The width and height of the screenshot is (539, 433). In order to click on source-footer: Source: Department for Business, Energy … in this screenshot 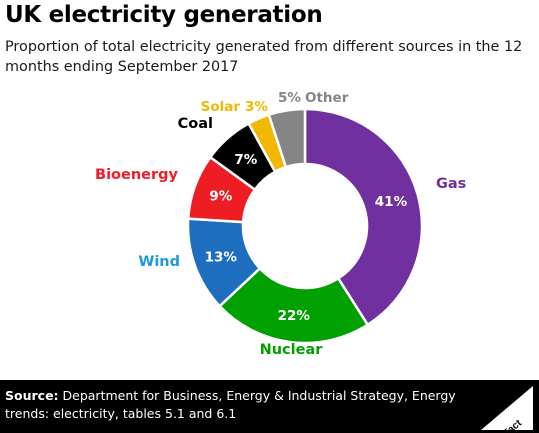, I will do `click(269, 406)`.